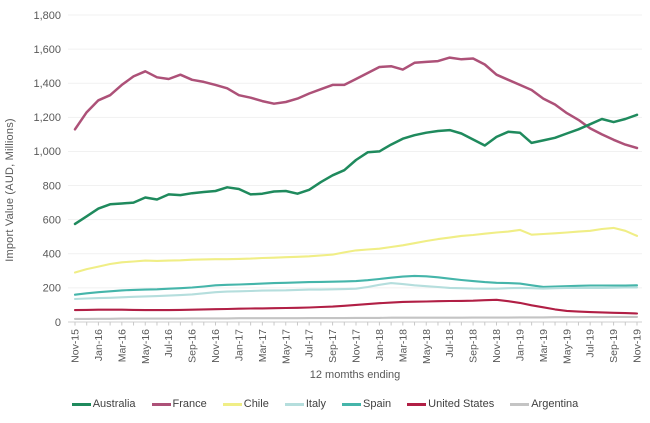 This screenshot has height=423, width=650. What do you see at coordinates (497, 346) in the screenshot?
I see `x-tick-label: Nov-18` at bounding box center [497, 346].